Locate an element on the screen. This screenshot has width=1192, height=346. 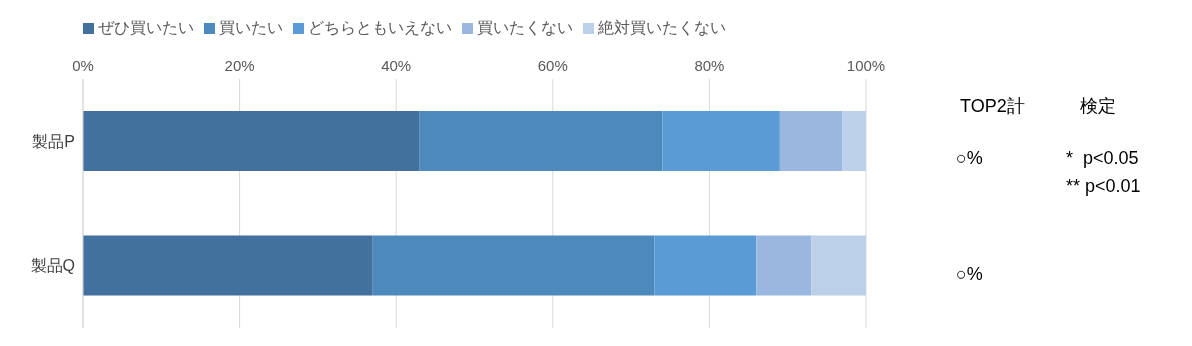
x-tick-label: 100% is located at coordinates (866, 65).